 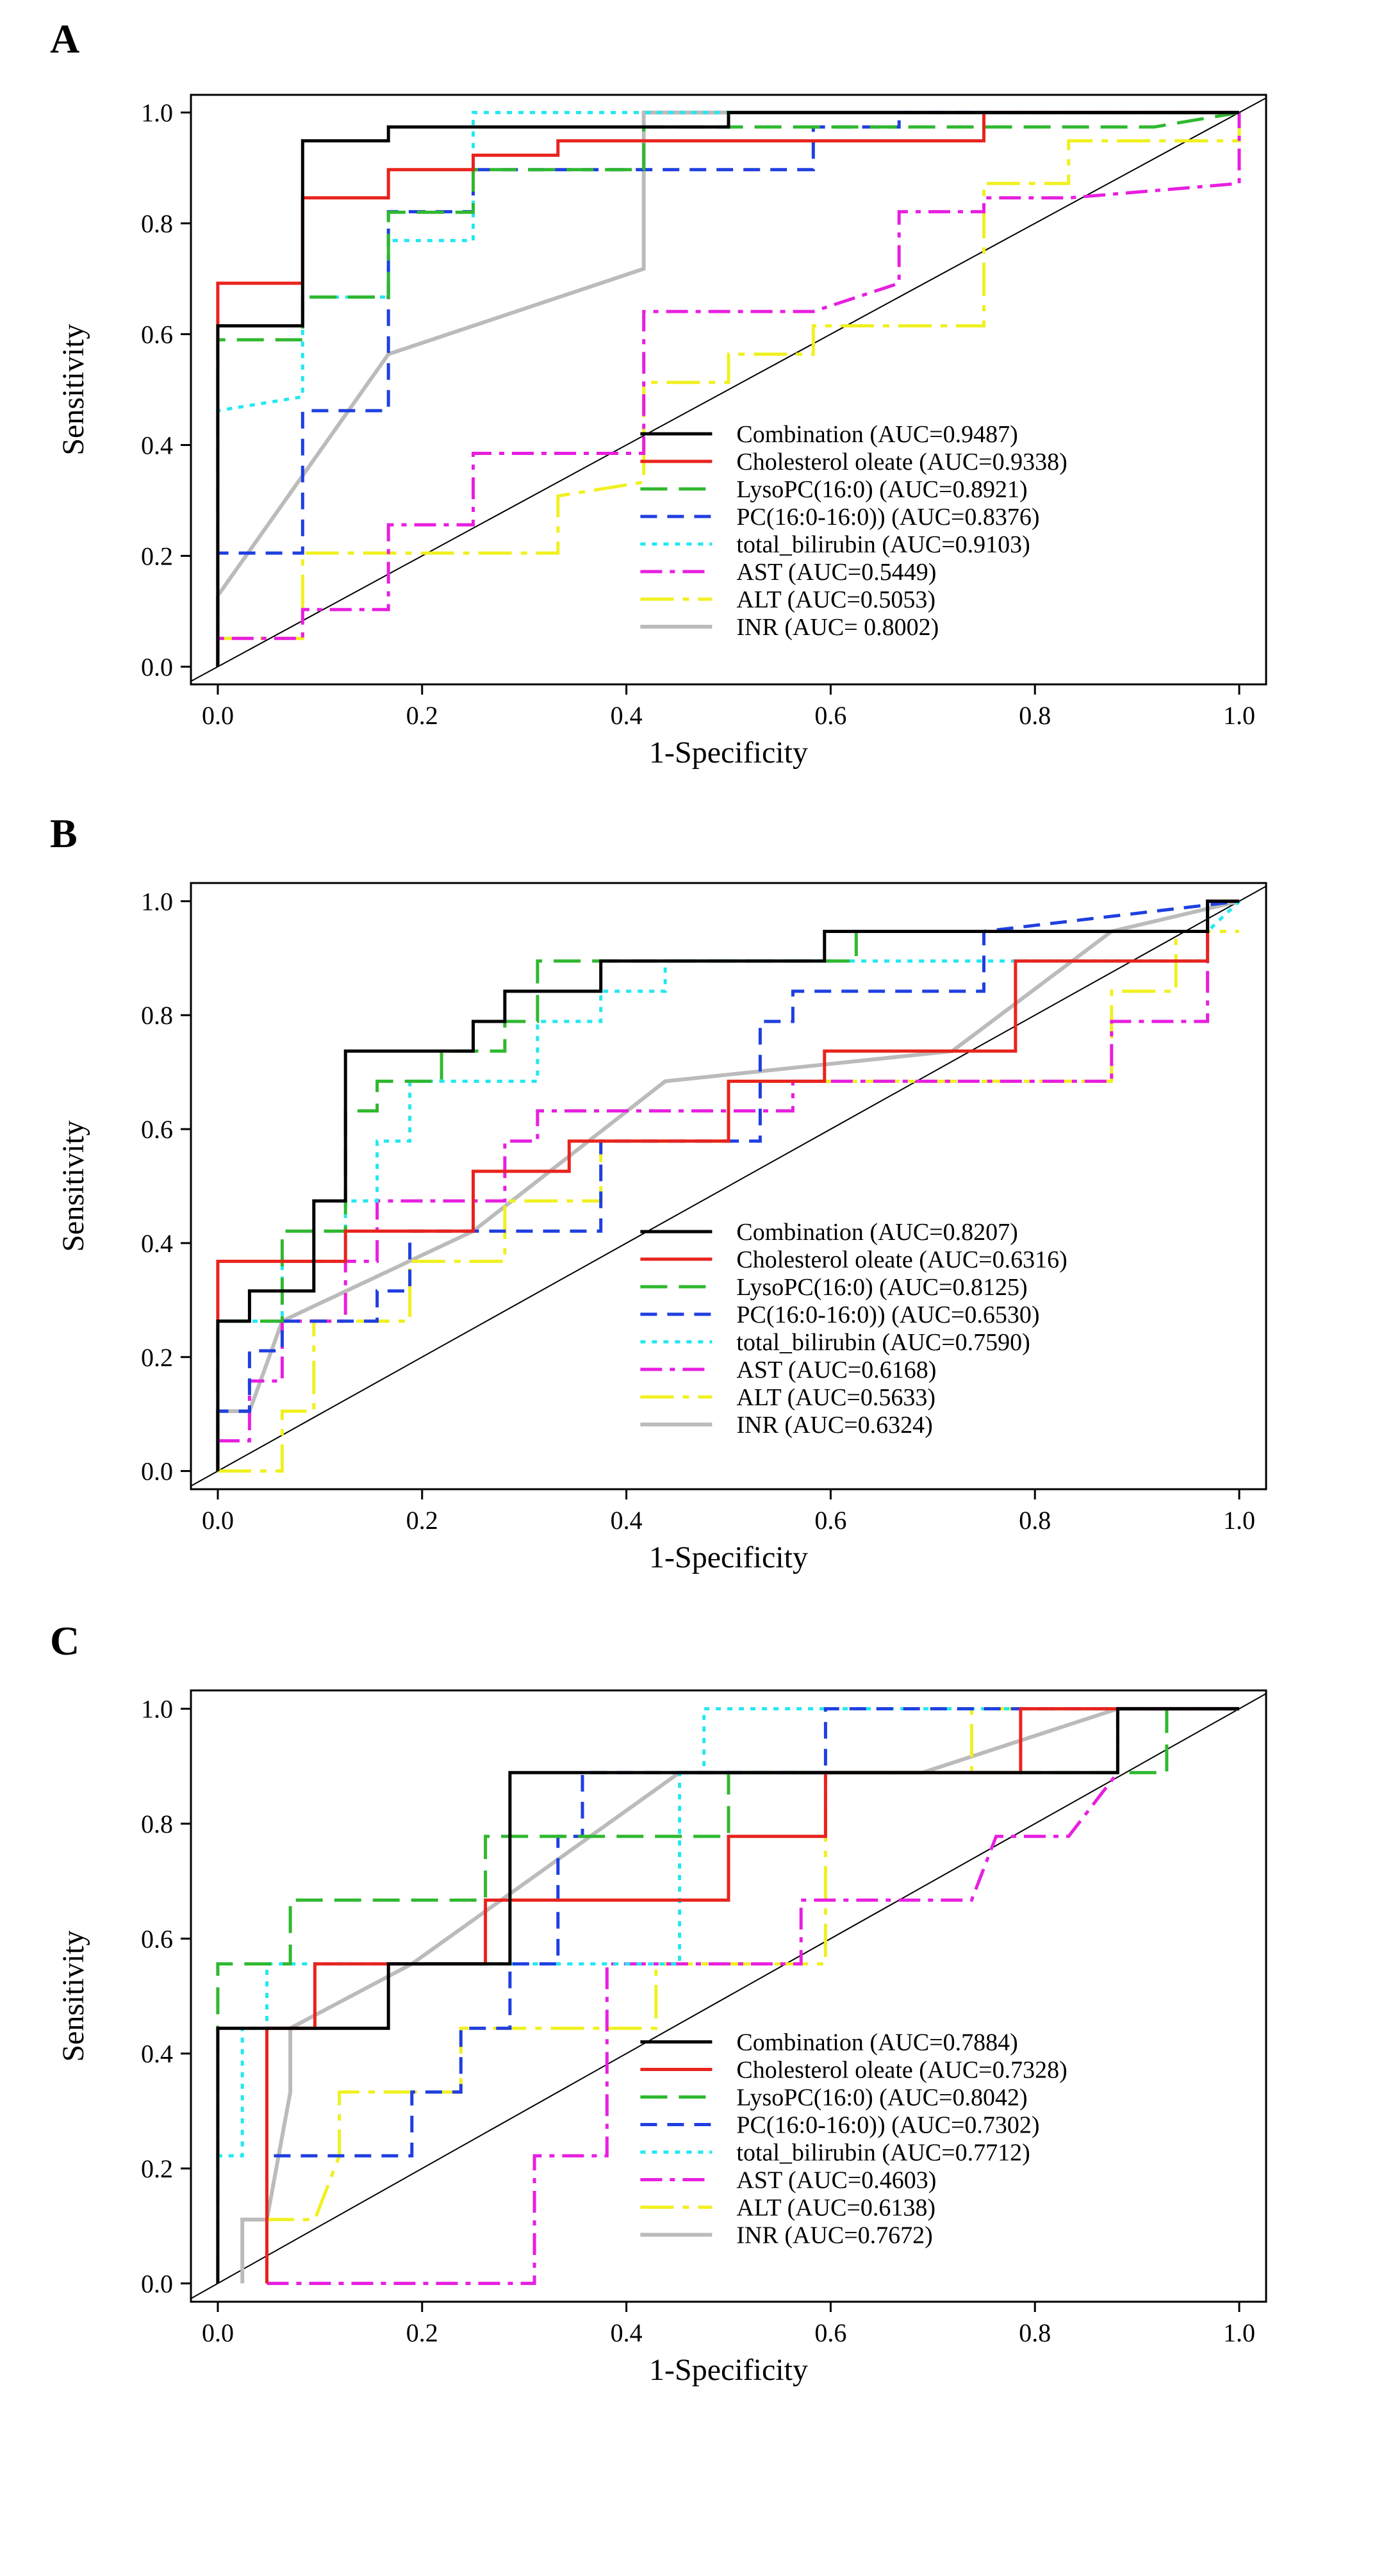 I want to click on legend-entry: Cholesterol oleate (AUC=0.6316), so click(x=901, y=1259).